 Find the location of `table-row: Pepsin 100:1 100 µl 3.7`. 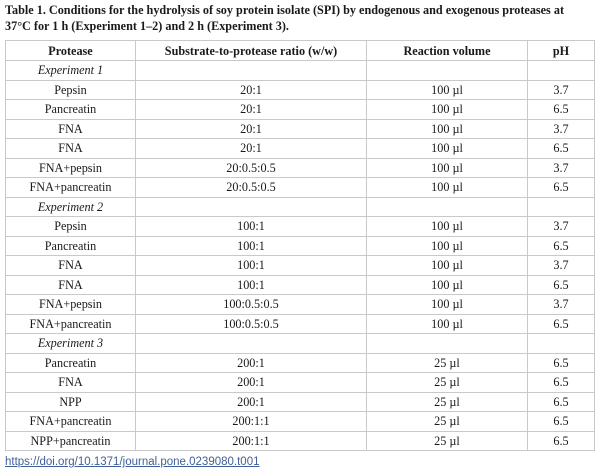

table-row: Pepsin 100:1 100 µl 3.7 is located at coordinates (300, 226).